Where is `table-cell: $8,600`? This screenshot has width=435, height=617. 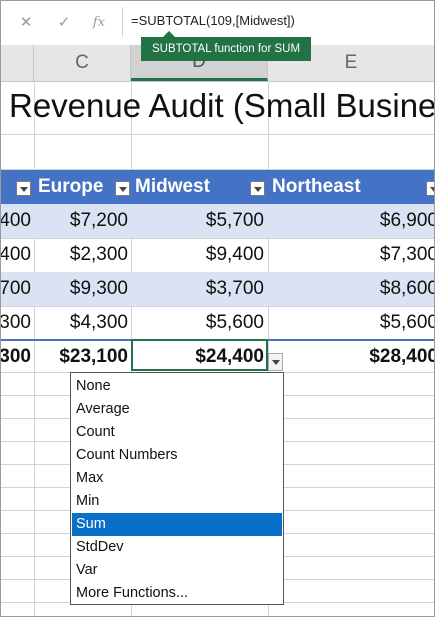 table-cell: $8,600 is located at coordinates (407, 288).